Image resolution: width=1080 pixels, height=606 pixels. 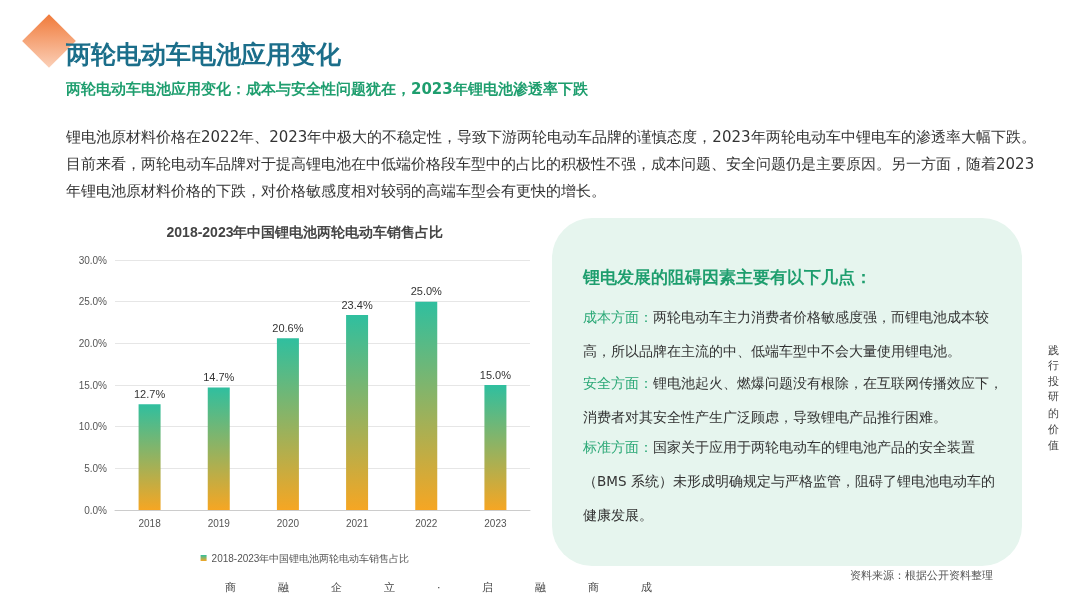 What do you see at coordinates (551, 164) in the screenshot?
I see `text: 锂电池原材料价格在2022年、2023年中极大的不稳定性，导致下游两轮电动车品牌的谨慎态度，2023年两轮电动车中锂电车的渗透率大幅下跌。目前来看，两轮电动车品牌对于提高锂电池在中低端价格段车型中的占比的积极性不强，成本问题、安全问题仍是主要原因。另一方面，随着2023年锂电池原材料价格的下跌，对价格敏感度相对较弱的高端车型会有更快的增长。` at bounding box center [551, 164].